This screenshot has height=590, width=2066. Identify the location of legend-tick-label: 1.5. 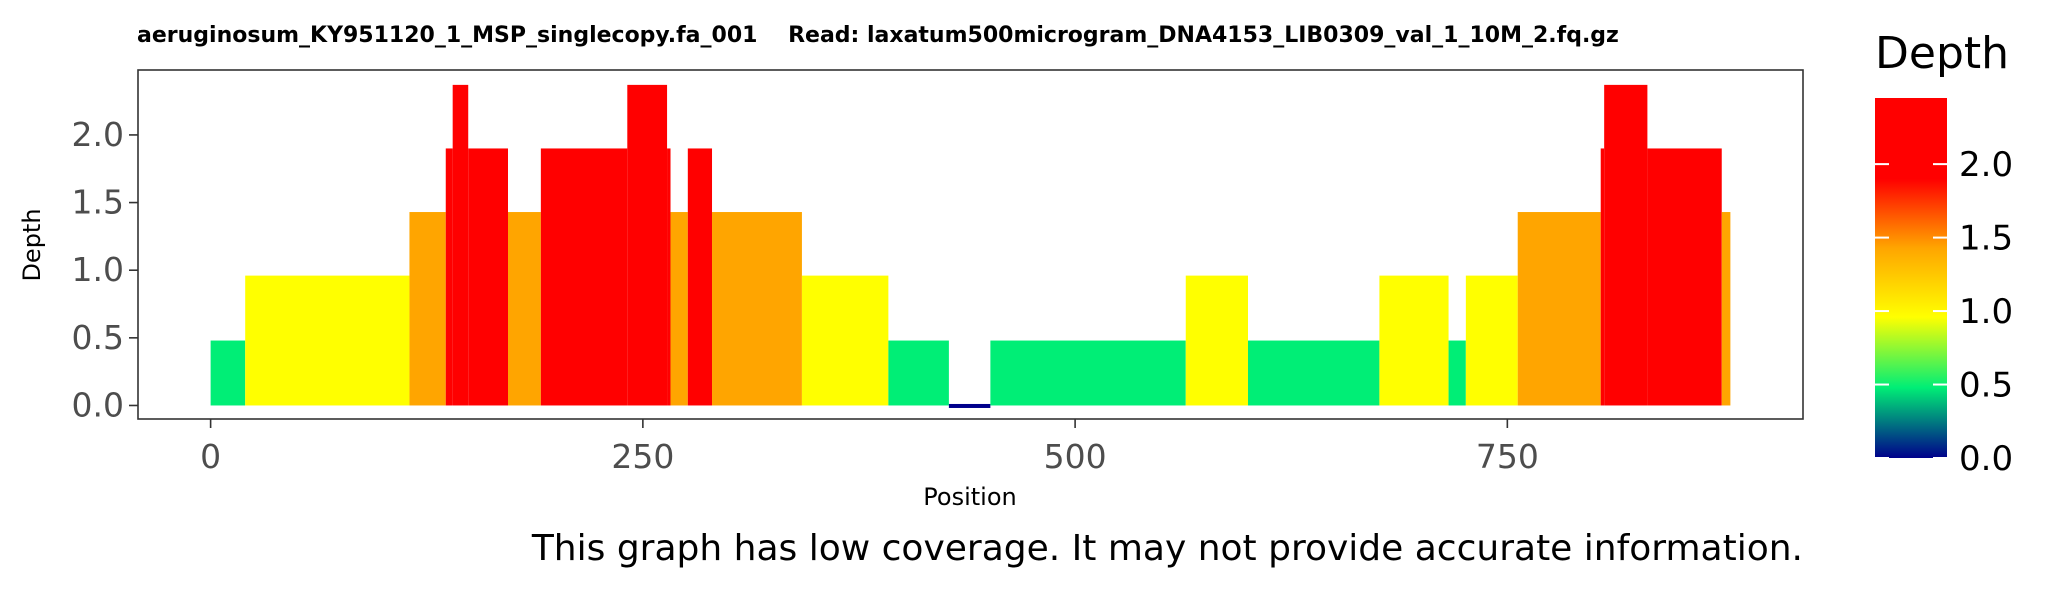
(1986, 239).